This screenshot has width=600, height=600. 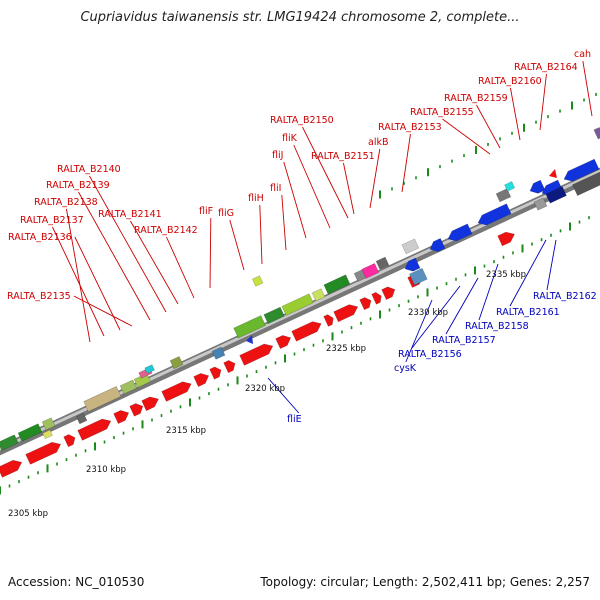 What do you see at coordinates (186, 431) in the screenshot?
I see `scale-tick-label: 2315 kbp` at bounding box center [186, 431].